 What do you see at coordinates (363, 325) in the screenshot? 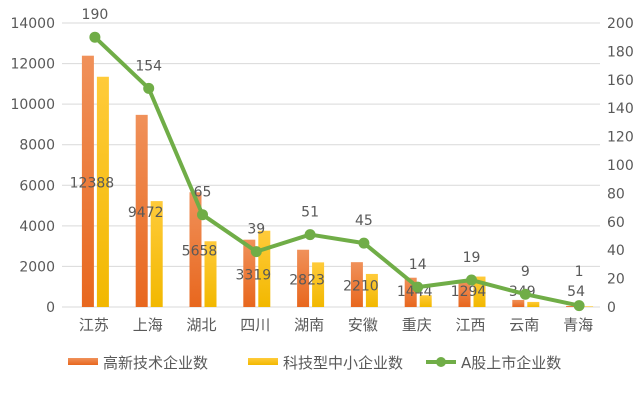
I see `category-label: 安徽` at bounding box center [363, 325].